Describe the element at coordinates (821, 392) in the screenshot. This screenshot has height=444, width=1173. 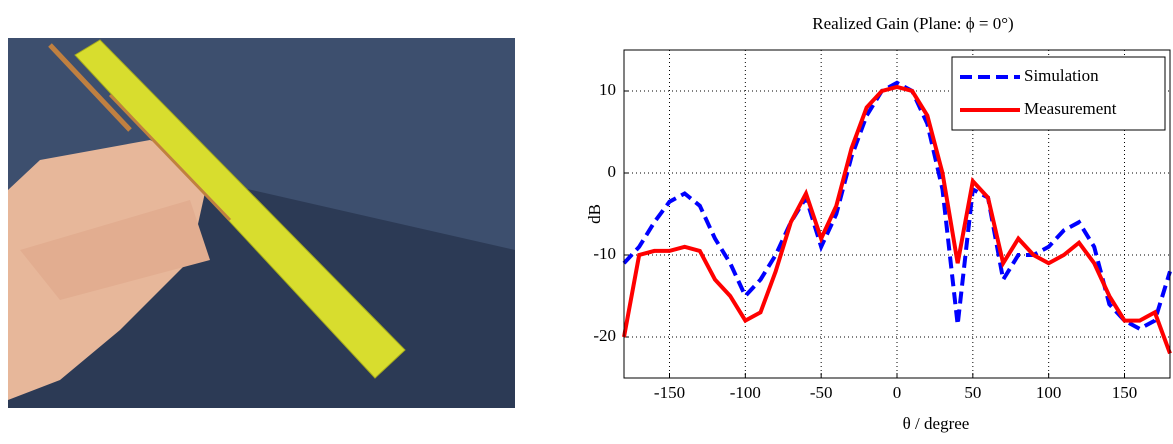
I see `x-tick-label: -50` at that location.